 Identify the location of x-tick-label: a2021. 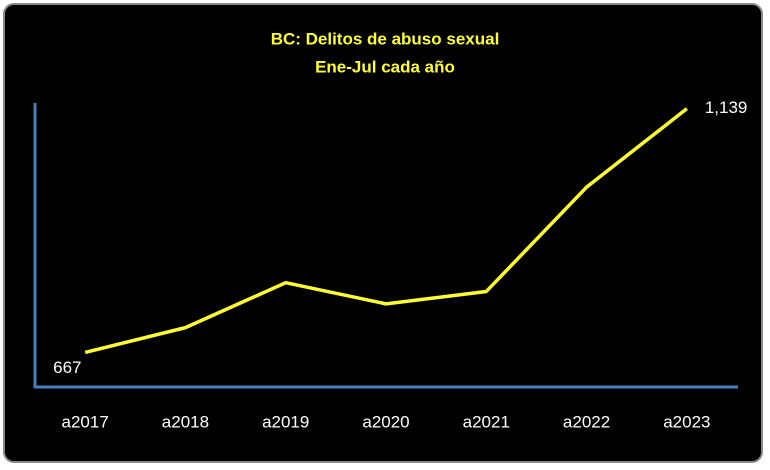
(486, 421).